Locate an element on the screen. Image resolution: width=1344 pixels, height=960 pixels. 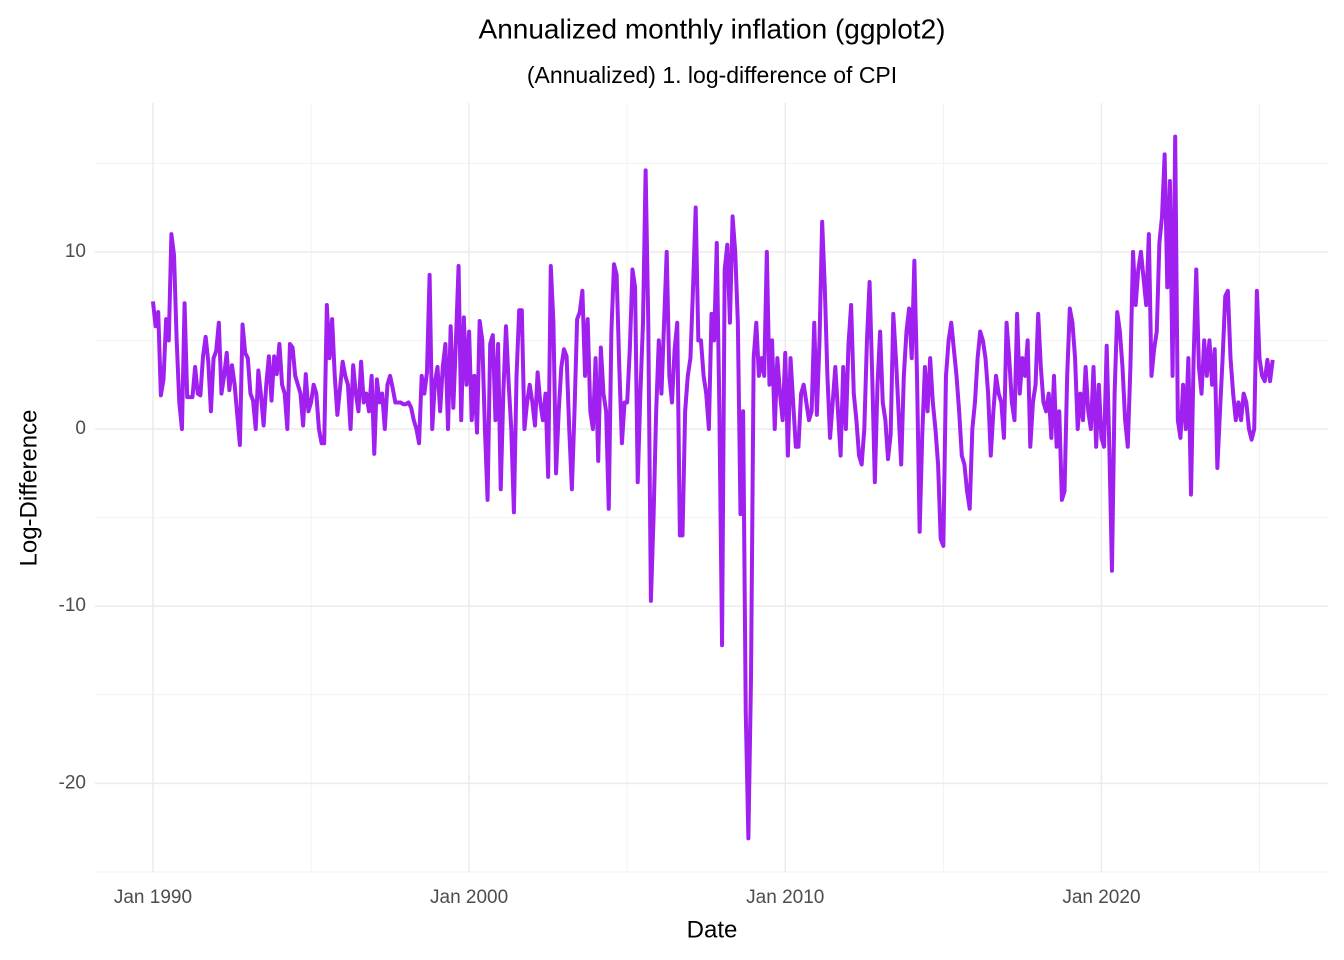
x-tick-label: Jan 2020 is located at coordinates (1101, 897).